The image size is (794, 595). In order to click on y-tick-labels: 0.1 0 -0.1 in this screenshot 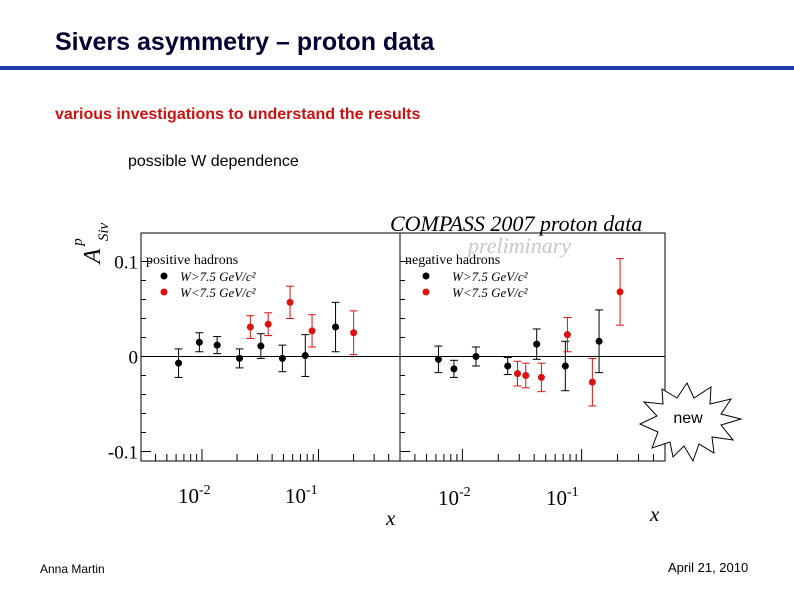, I will do `click(123, 358)`.